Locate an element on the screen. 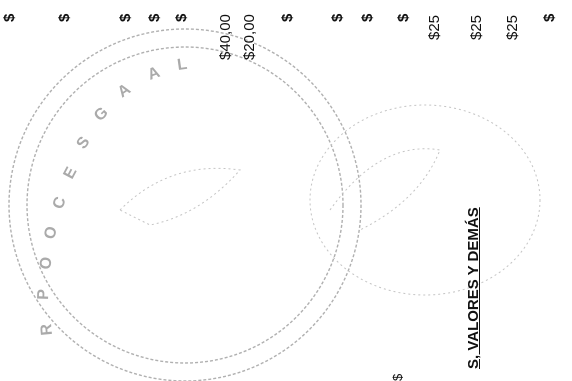 The height and width of the screenshot is (381, 572). seal-emblem-shape is located at coordinates (180, 196).